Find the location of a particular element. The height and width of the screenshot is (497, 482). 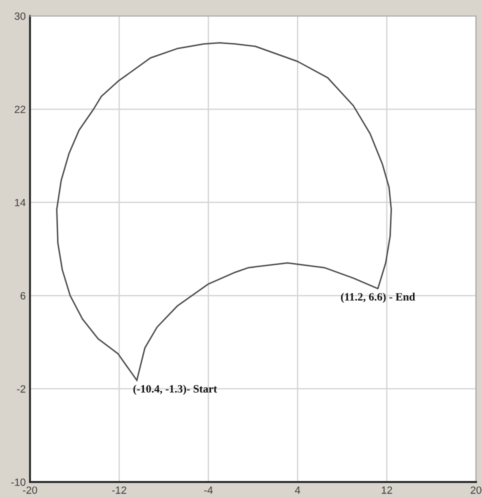

y-tick-label: -10 is located at coordinates (18, 482).